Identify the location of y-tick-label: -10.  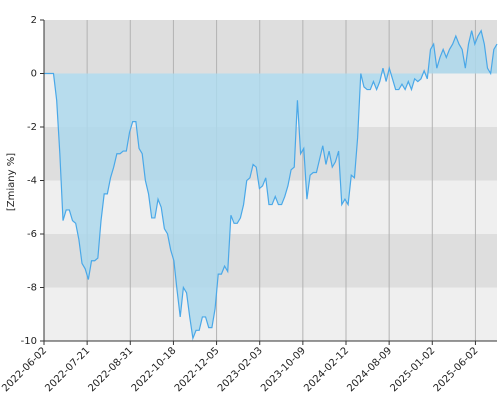
(29, 341).